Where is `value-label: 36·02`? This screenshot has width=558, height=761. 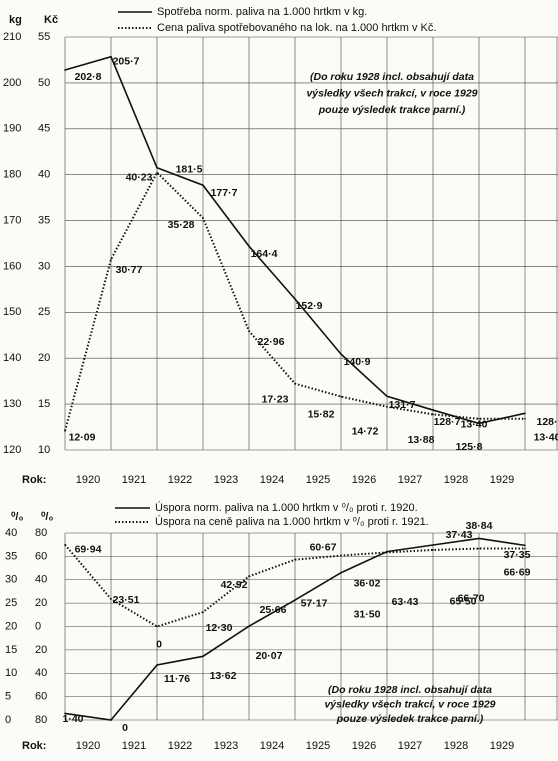
value-label: 36·02 is located at coordinates (367, 583).